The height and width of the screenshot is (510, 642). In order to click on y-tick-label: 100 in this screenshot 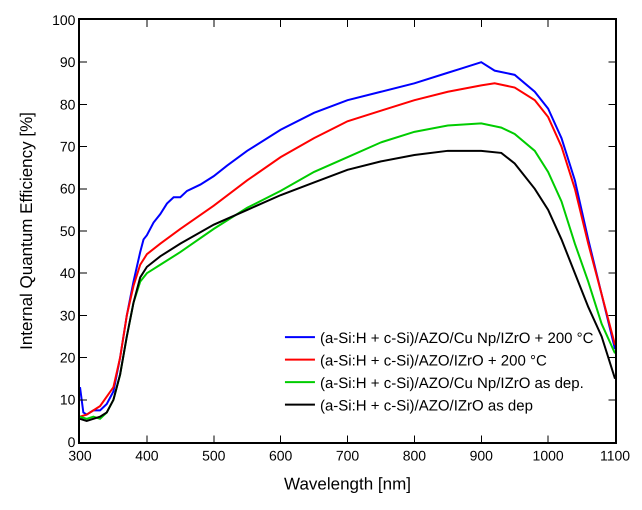, I will do `click(64, 20)`.